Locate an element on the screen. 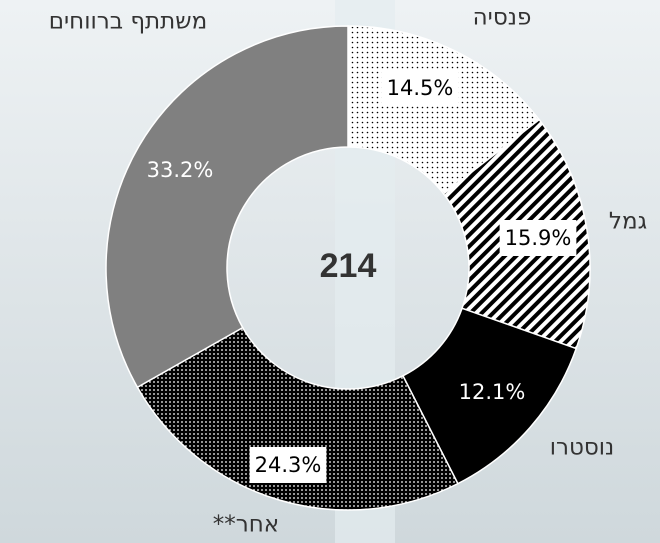 The image size is (660, 543). value-label: 12.1% is located at coordinates (492, 392).